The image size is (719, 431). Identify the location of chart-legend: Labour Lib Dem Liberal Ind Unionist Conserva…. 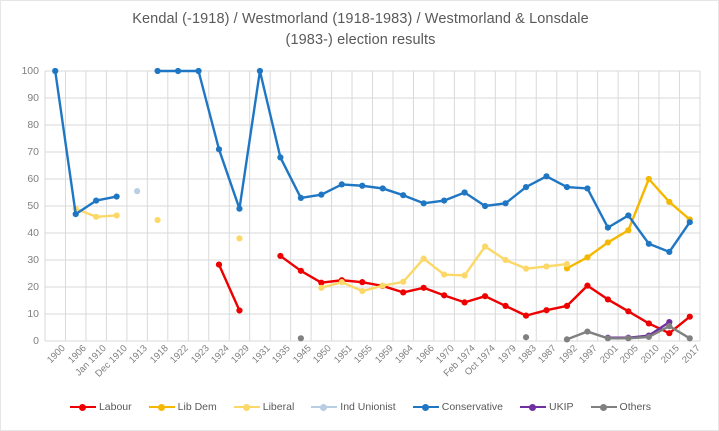
(360, 407).